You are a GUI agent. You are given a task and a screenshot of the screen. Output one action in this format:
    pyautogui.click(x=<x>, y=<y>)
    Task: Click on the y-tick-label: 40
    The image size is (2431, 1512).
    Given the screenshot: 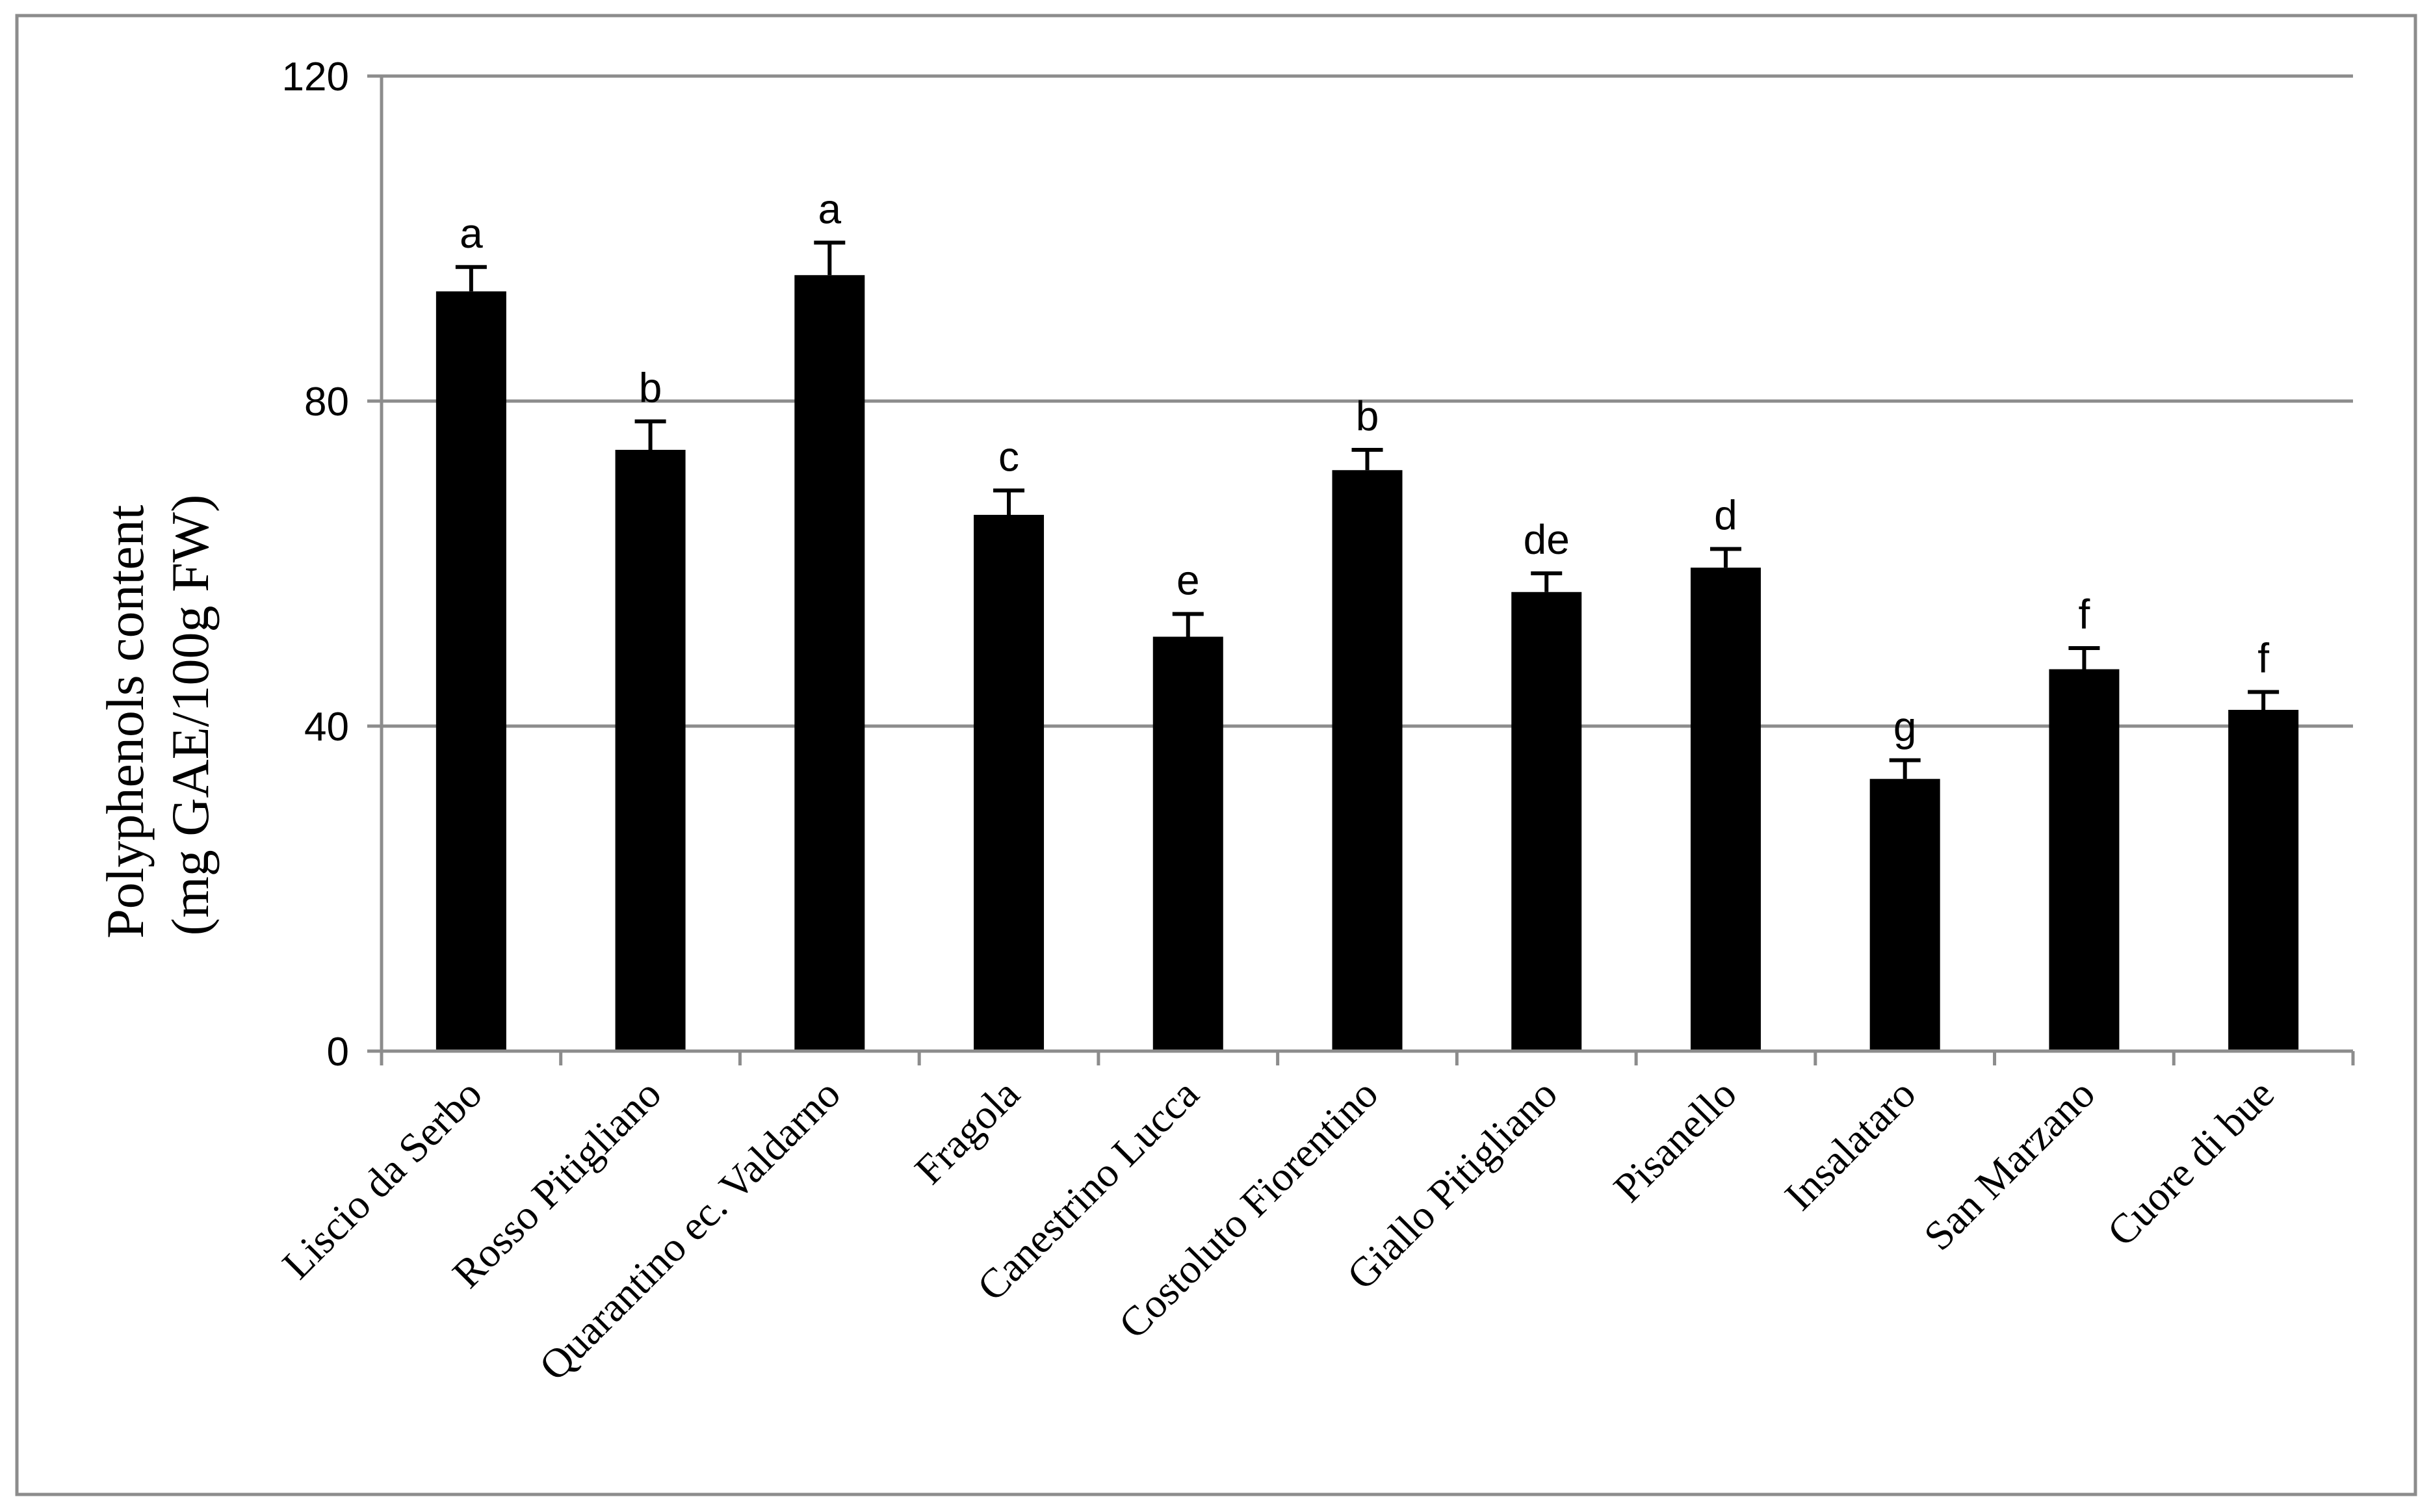 What is the action you would take?
    pyautogui.click(x=326, y=727)
    